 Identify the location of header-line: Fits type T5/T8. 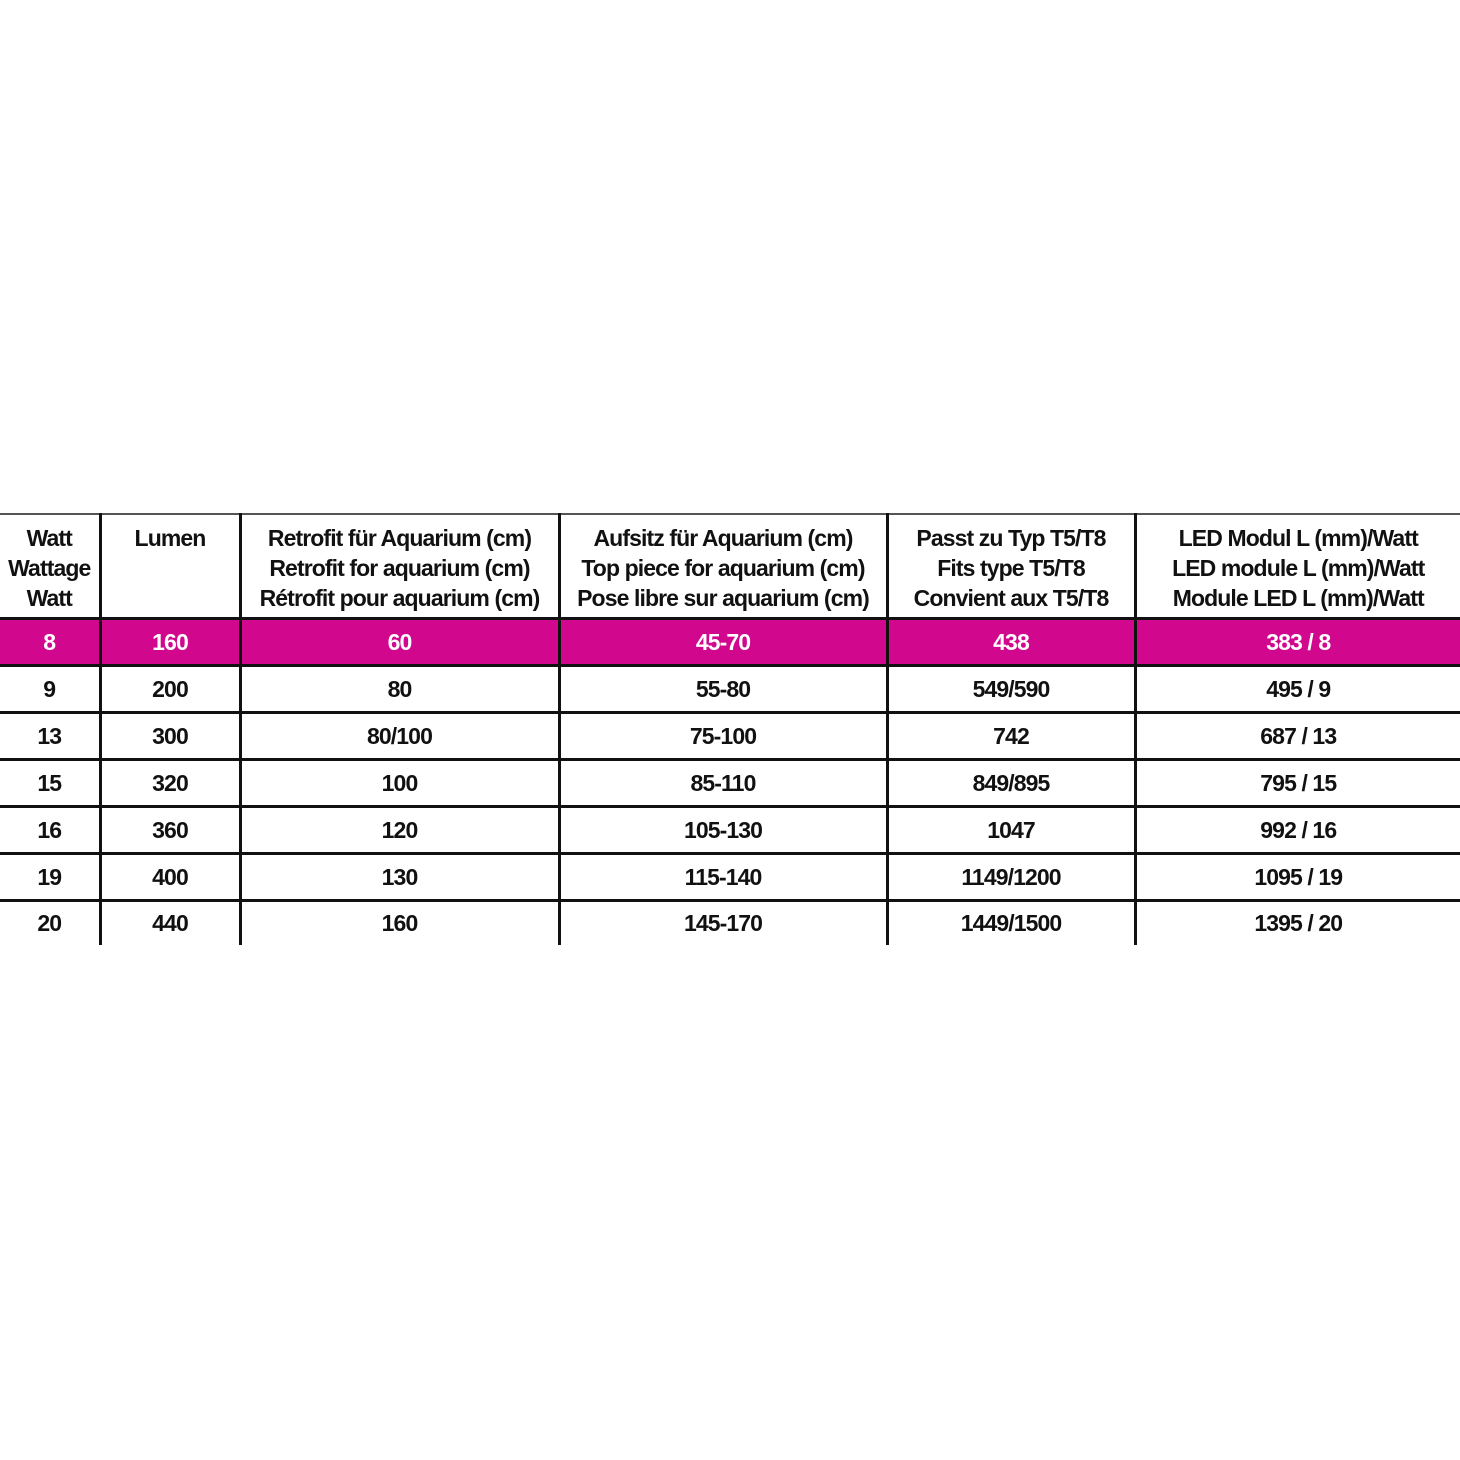
(1011, 568).